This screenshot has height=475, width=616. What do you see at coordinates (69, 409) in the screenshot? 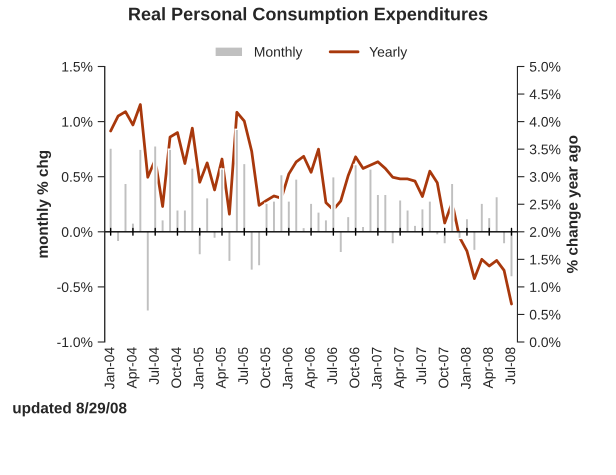
I see `text: updated 8/29/08` at bounding box center [69, 409].